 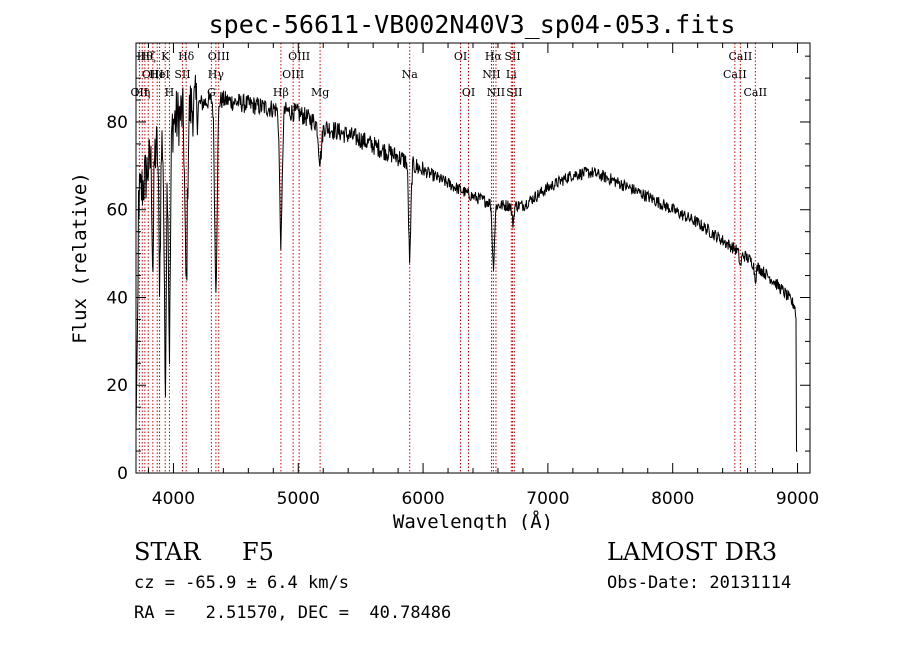 I want to click on survey-name: LAMOST DR3, so click(x=692, y=552).